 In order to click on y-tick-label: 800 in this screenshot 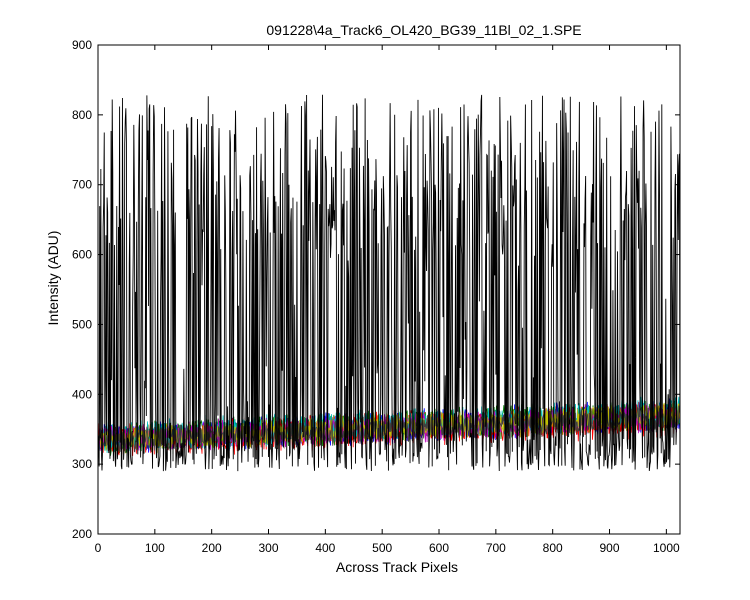, I will do `click(82, 115)`.